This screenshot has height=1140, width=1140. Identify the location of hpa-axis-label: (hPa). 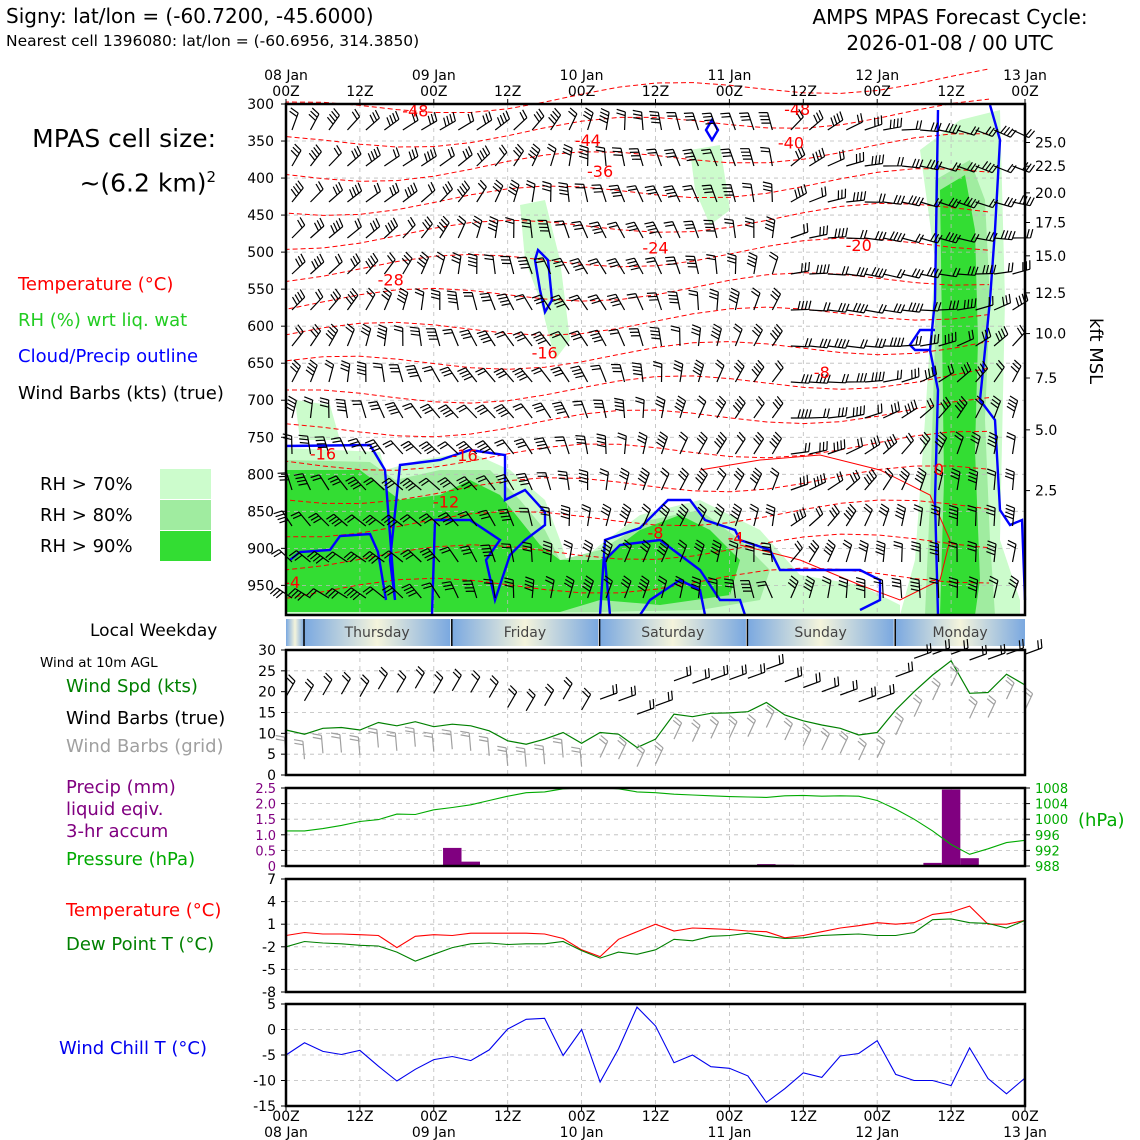
(1101, 820).